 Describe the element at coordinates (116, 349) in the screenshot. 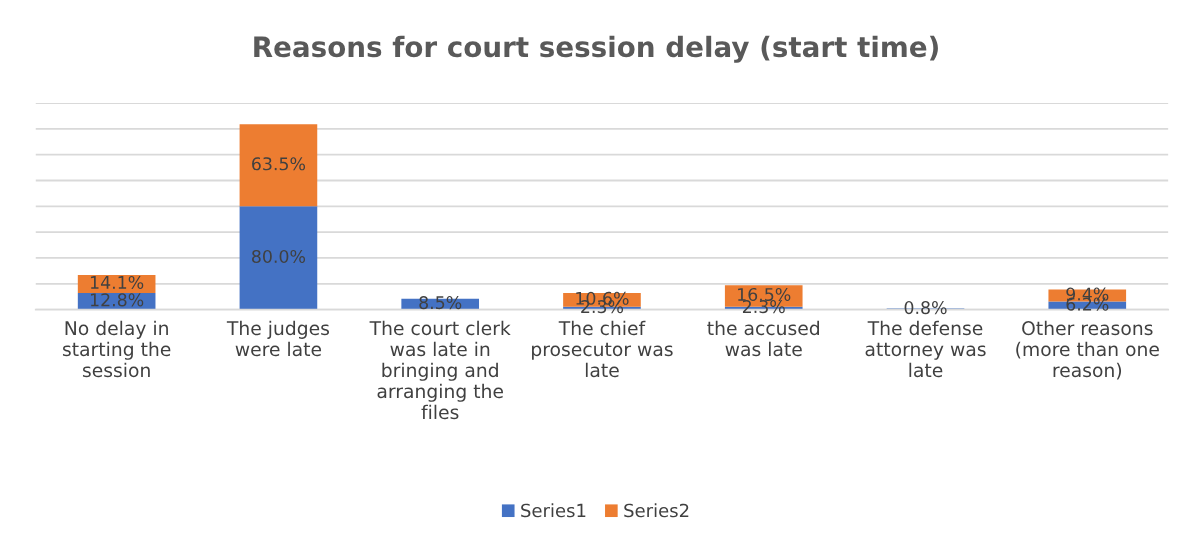

I see `x-tick-label: No delay in starting the session` at that location.